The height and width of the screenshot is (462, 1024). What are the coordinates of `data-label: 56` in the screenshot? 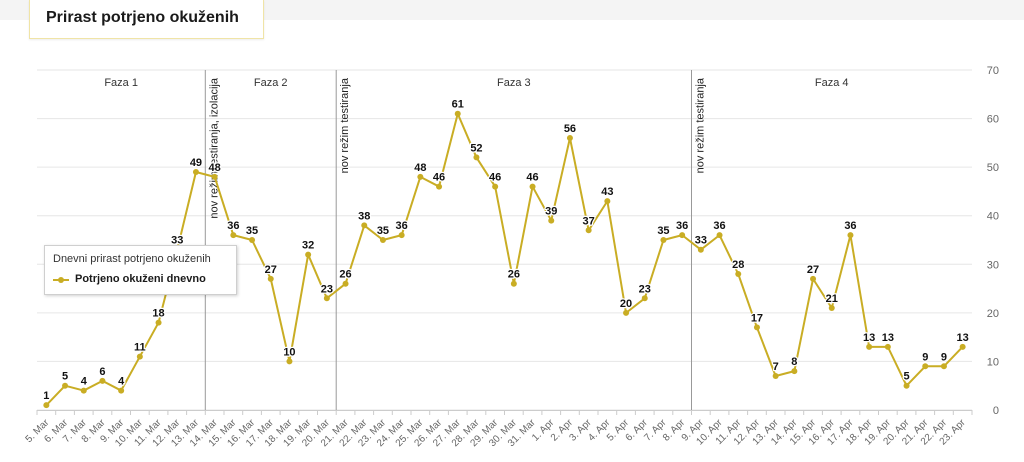 It's located at (570, 129).